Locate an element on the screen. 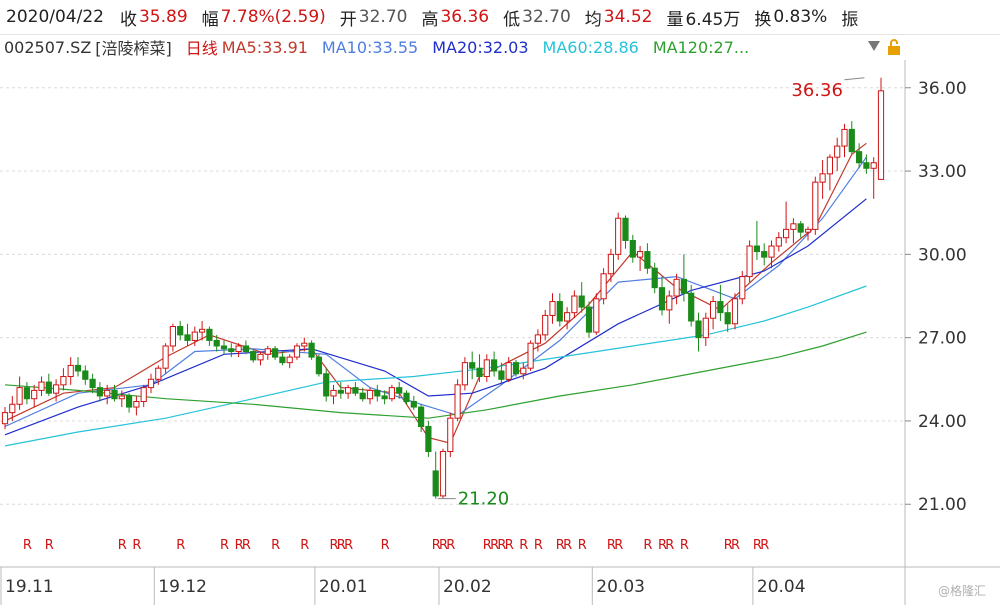 Image resolution: width=1000 pixels, height=605 pixels. close-value: 35.89 is located at coordinates (163, 17).